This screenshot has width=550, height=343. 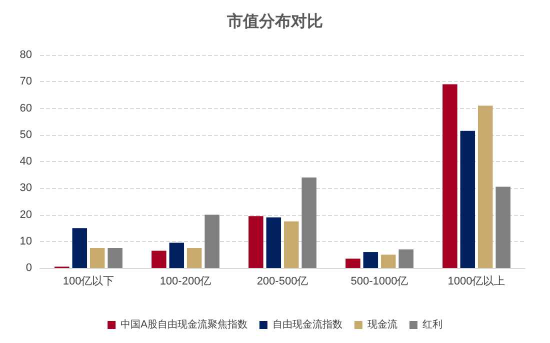 What do you see at coordinates (26, 82) in the screenshot?
I see `y-tick-label: 70` at bounding box center [26, 82].